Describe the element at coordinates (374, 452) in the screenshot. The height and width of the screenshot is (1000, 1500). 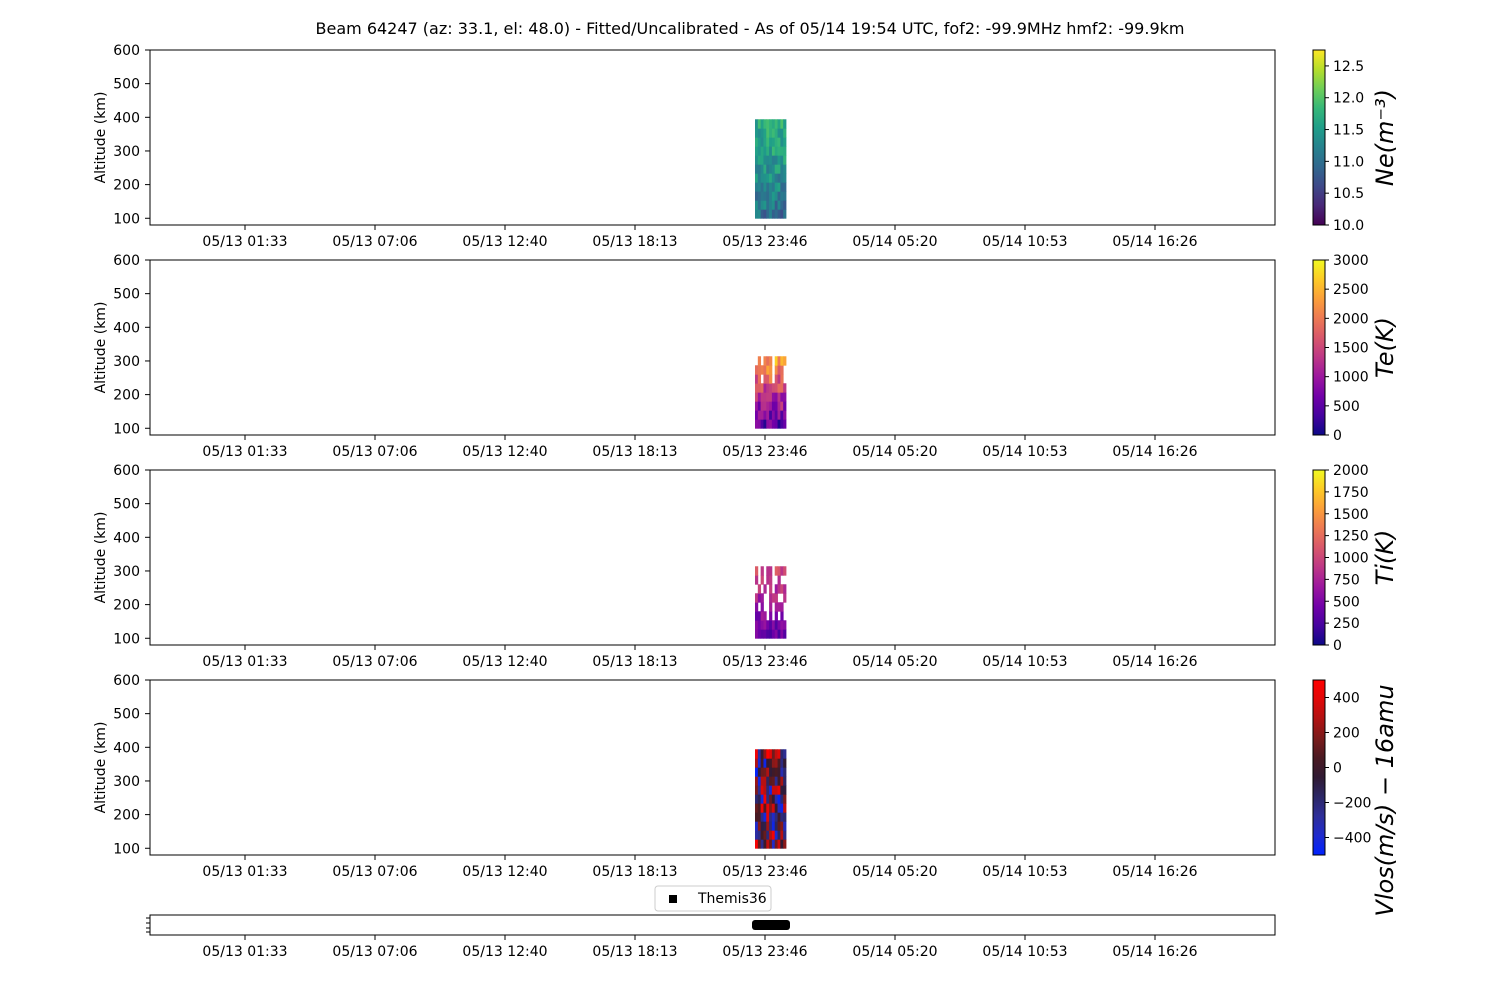
I see `x-tick-label: 05/13 07:06` at that location.